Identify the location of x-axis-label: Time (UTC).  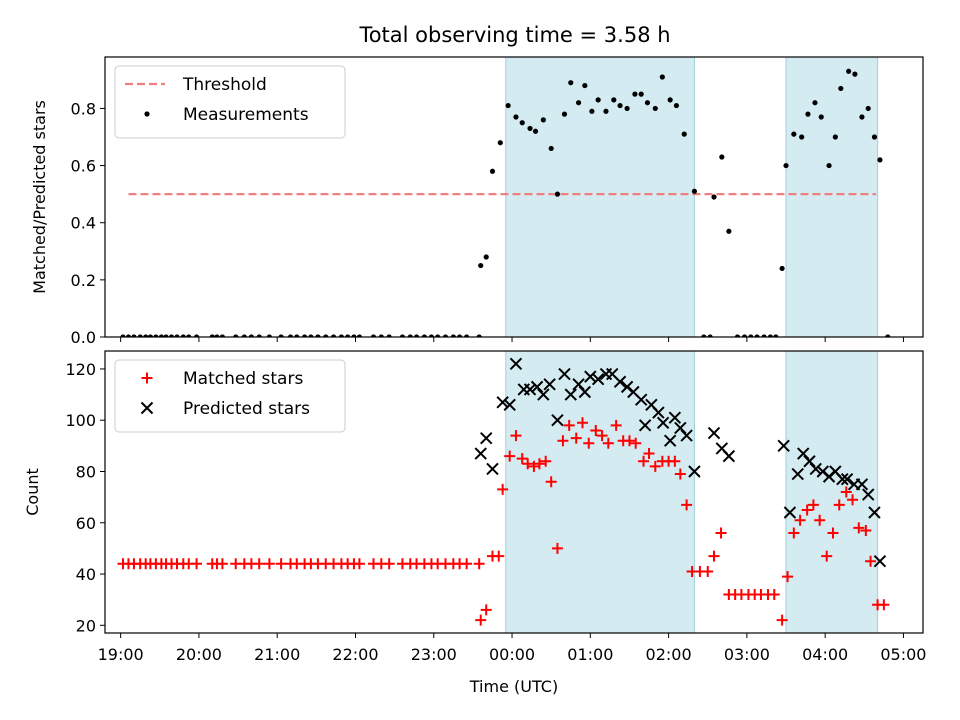
(513, 686).